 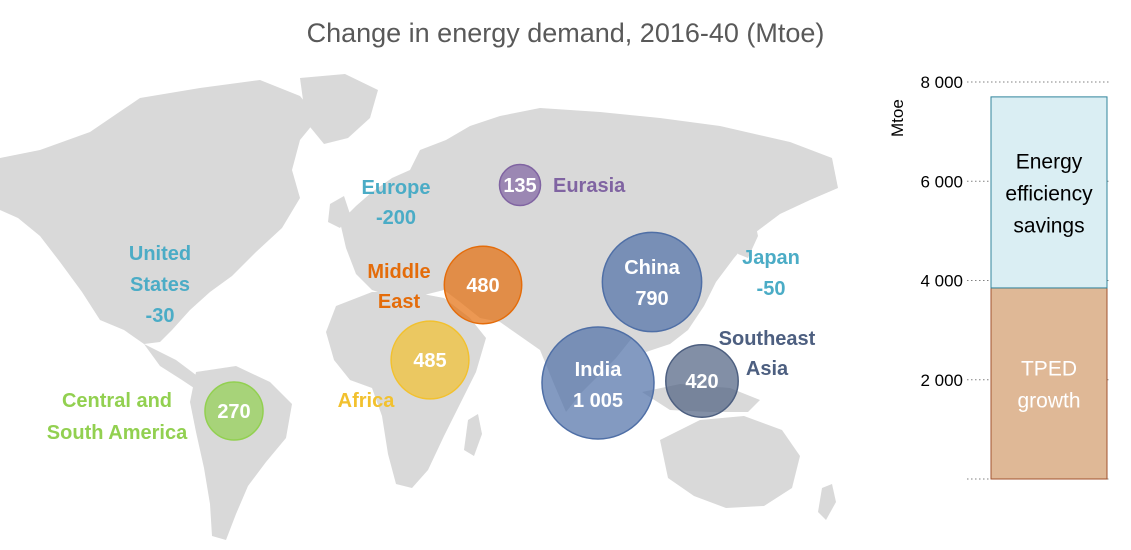 What do you see at coordinates (652, 268) in the screenshot?
I see `region-label-china-0: China` at bounding box center [652, 268].